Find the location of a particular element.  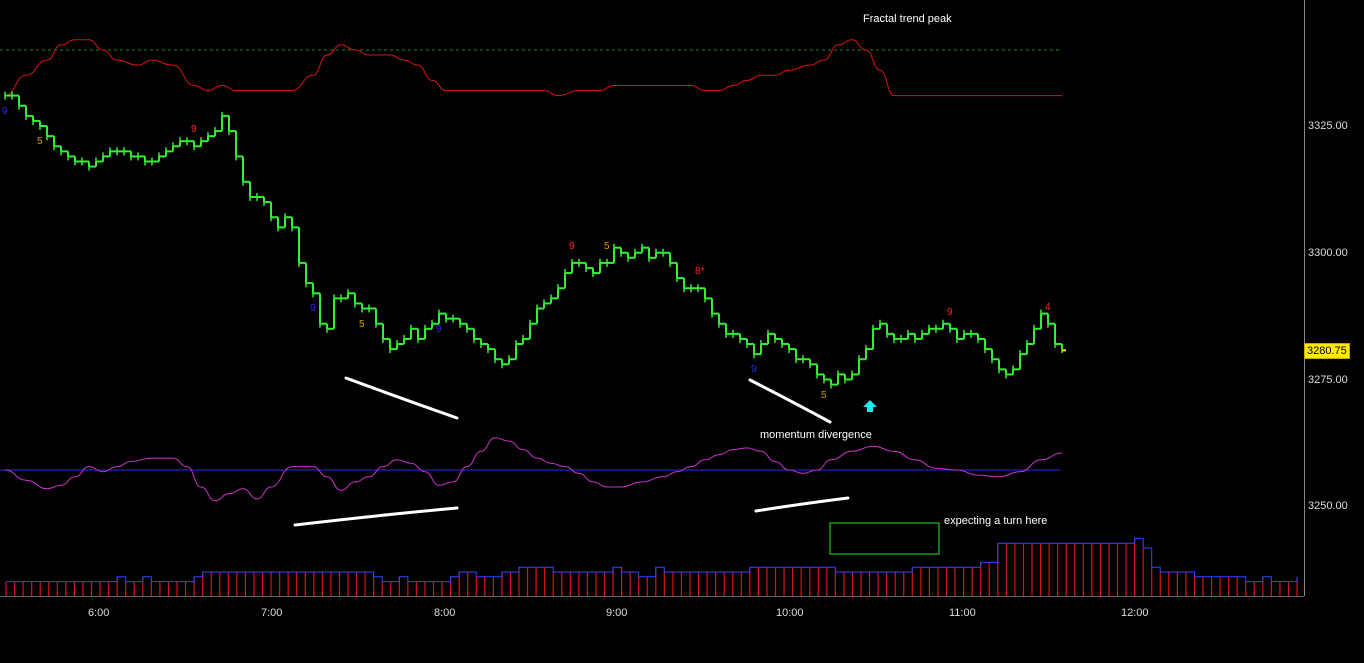

price-tick-label: 3325.00 is located at coordinates (1328, 126).